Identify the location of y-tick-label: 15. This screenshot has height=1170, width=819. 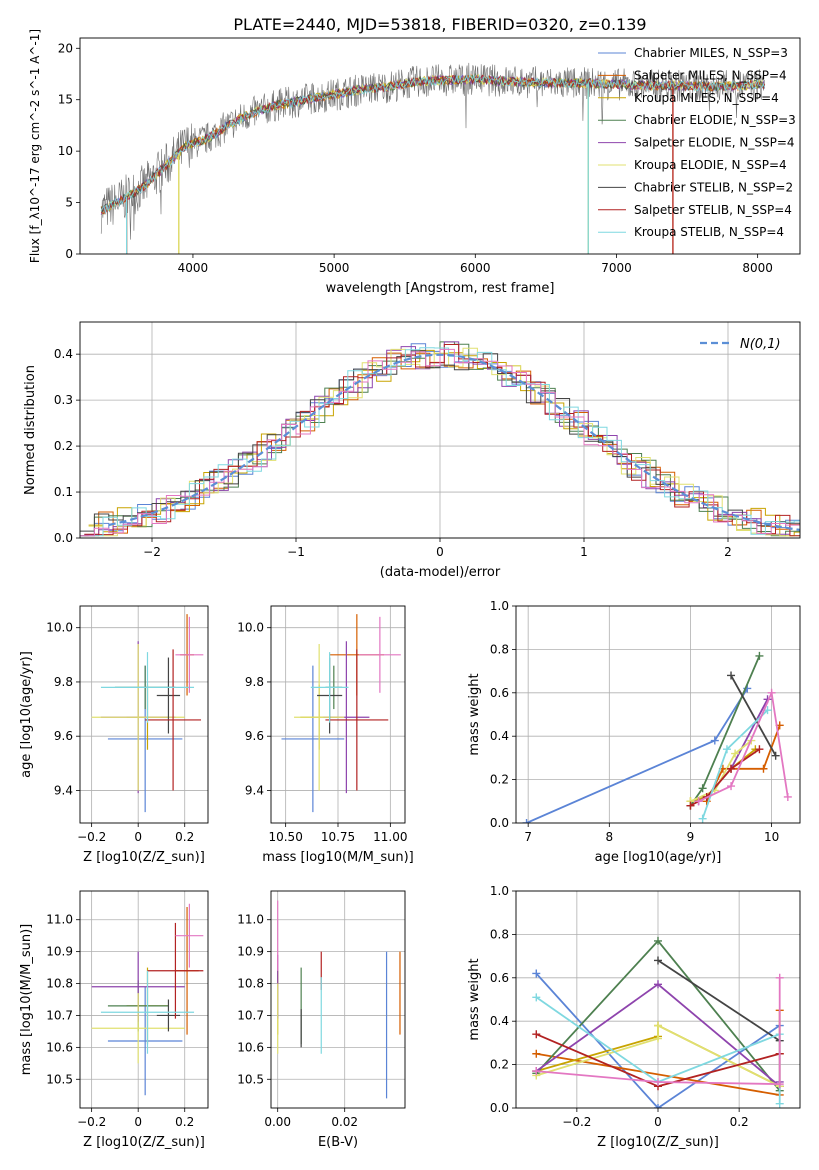
(65, 100).